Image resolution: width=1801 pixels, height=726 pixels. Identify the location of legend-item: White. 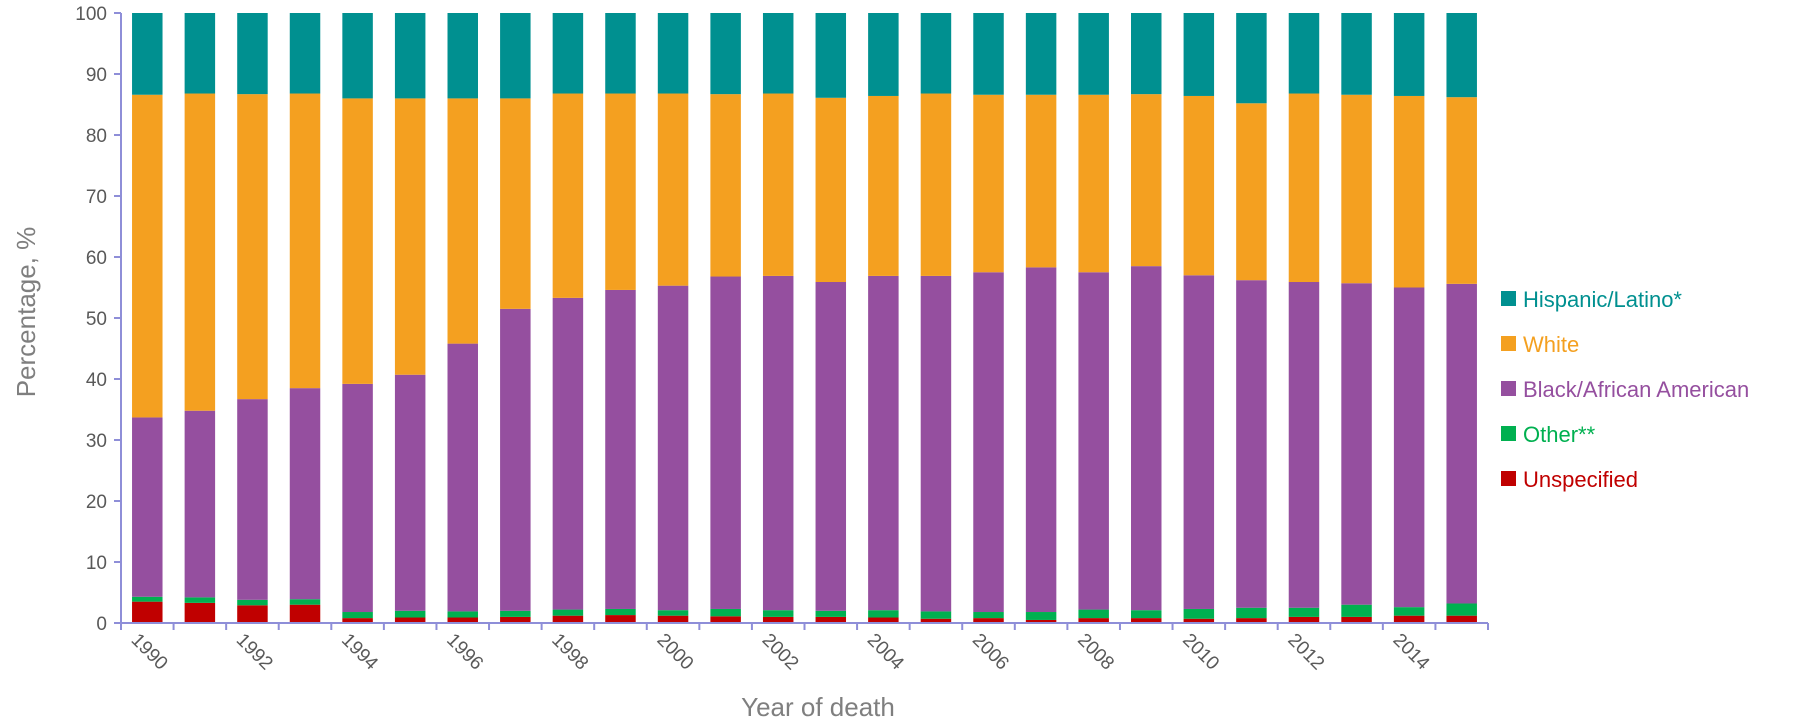
(1540, 344).